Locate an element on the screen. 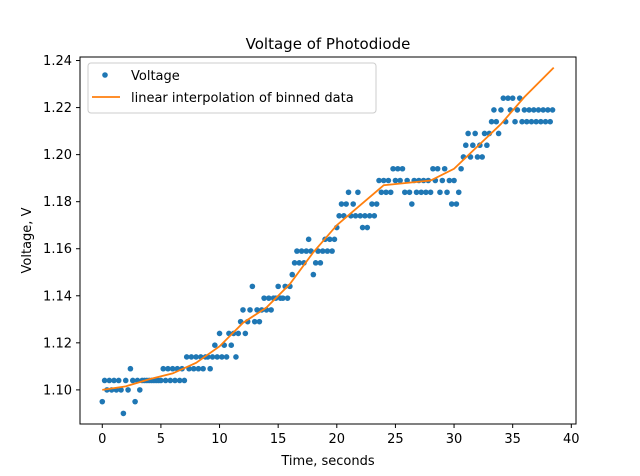 The image size is (640, 476). x-tick-label: 40 is located at coordinates (571, 439).